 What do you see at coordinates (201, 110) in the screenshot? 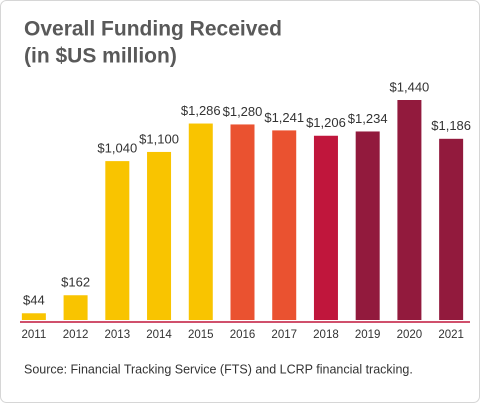
I see `value-label: $1,286` at bounding box center [201, 110].